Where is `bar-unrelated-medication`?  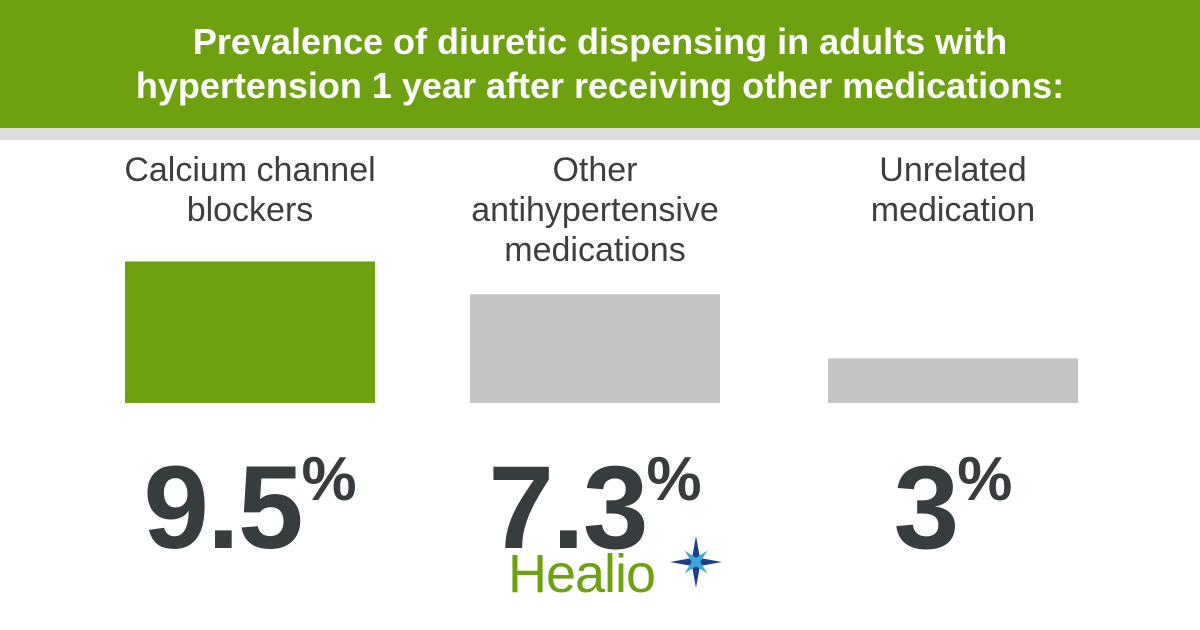
bar-unrelated-medication is located at coordinates (953, 380).